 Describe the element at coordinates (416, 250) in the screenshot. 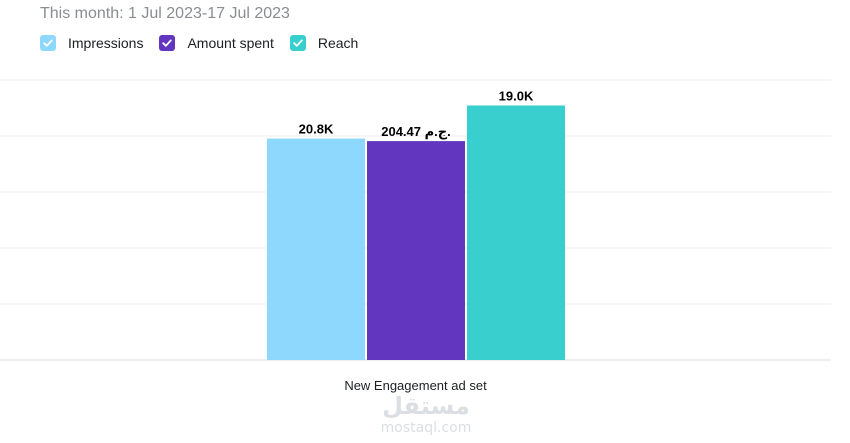

I see `bar-amount-spent` at that location.